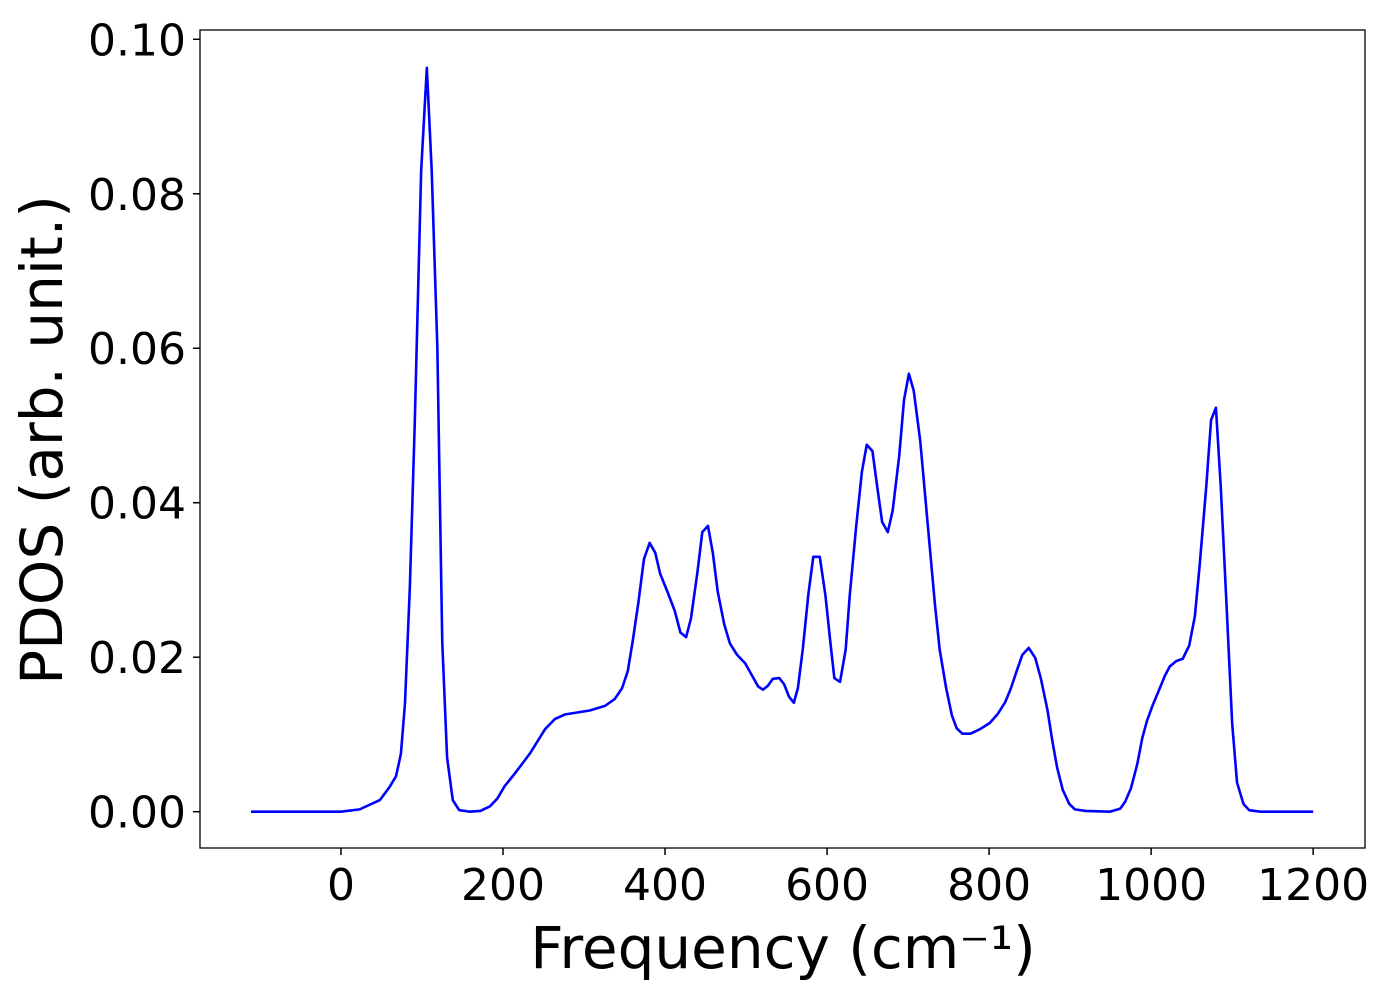  I want to click on y-tick-label: 0.08, so click(137, 195).